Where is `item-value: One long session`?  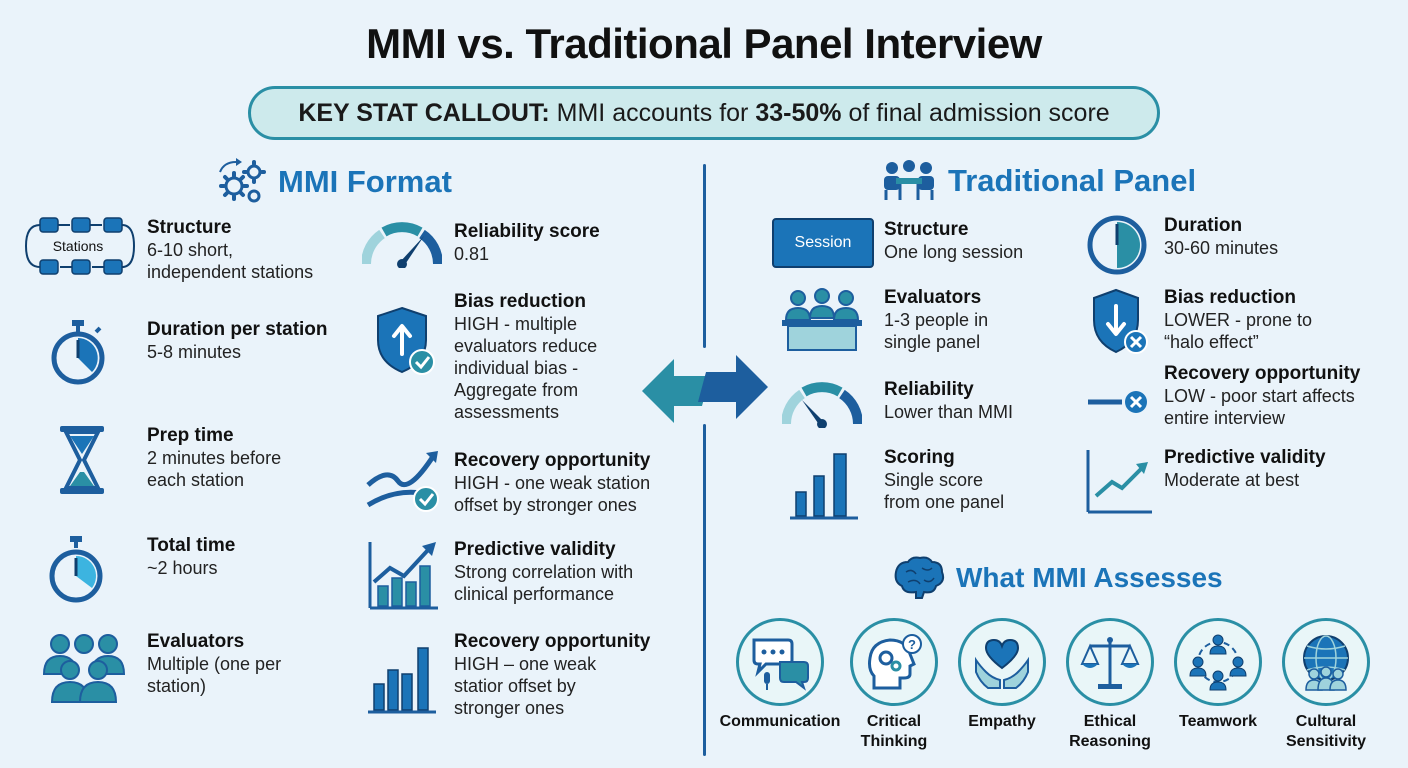
item-value: One long session is located at coordinates (954, 252).